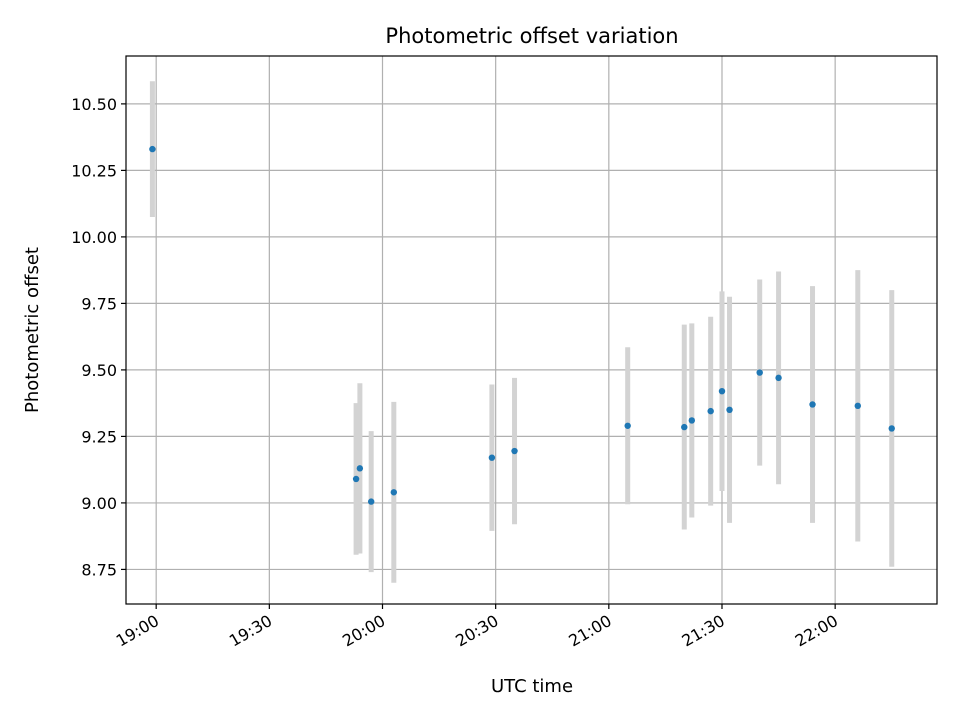 The height and width of the screenshot is (720, 960). I want to click on x-tick-label: 21:30, so click(703, 631).